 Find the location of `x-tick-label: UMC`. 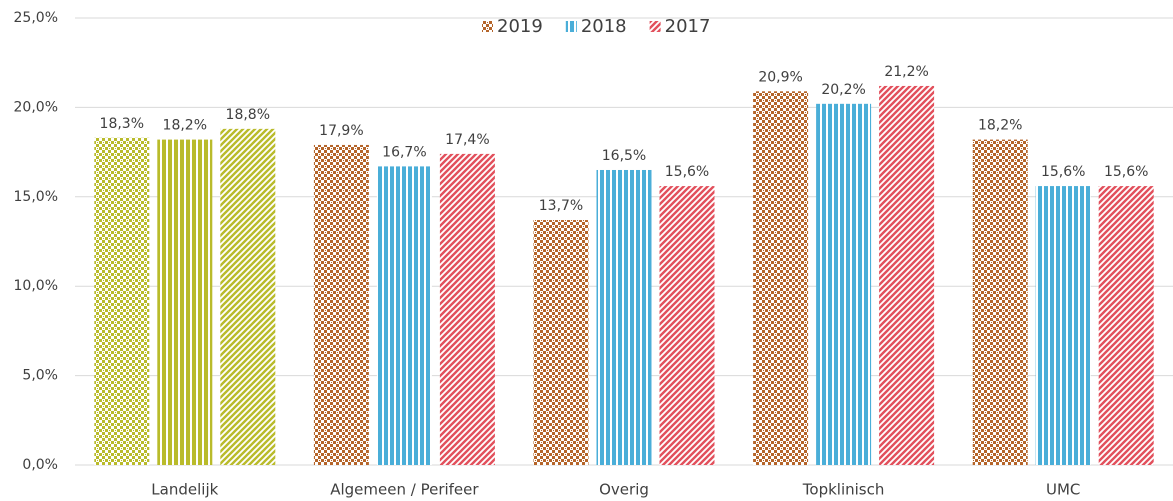

x-tick-label: UMC is located at coordinates (1063, 490).